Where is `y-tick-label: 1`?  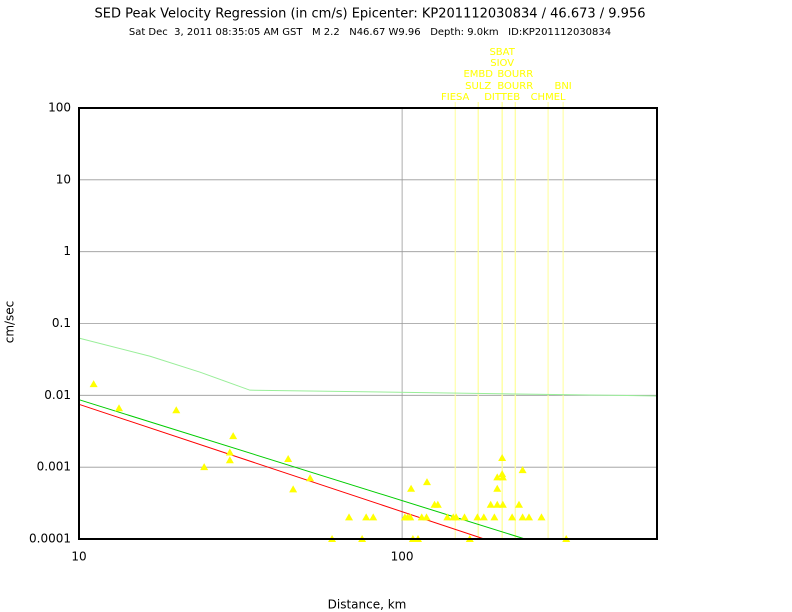
y-tick-label: 1 is located at coordinates (67, 251).